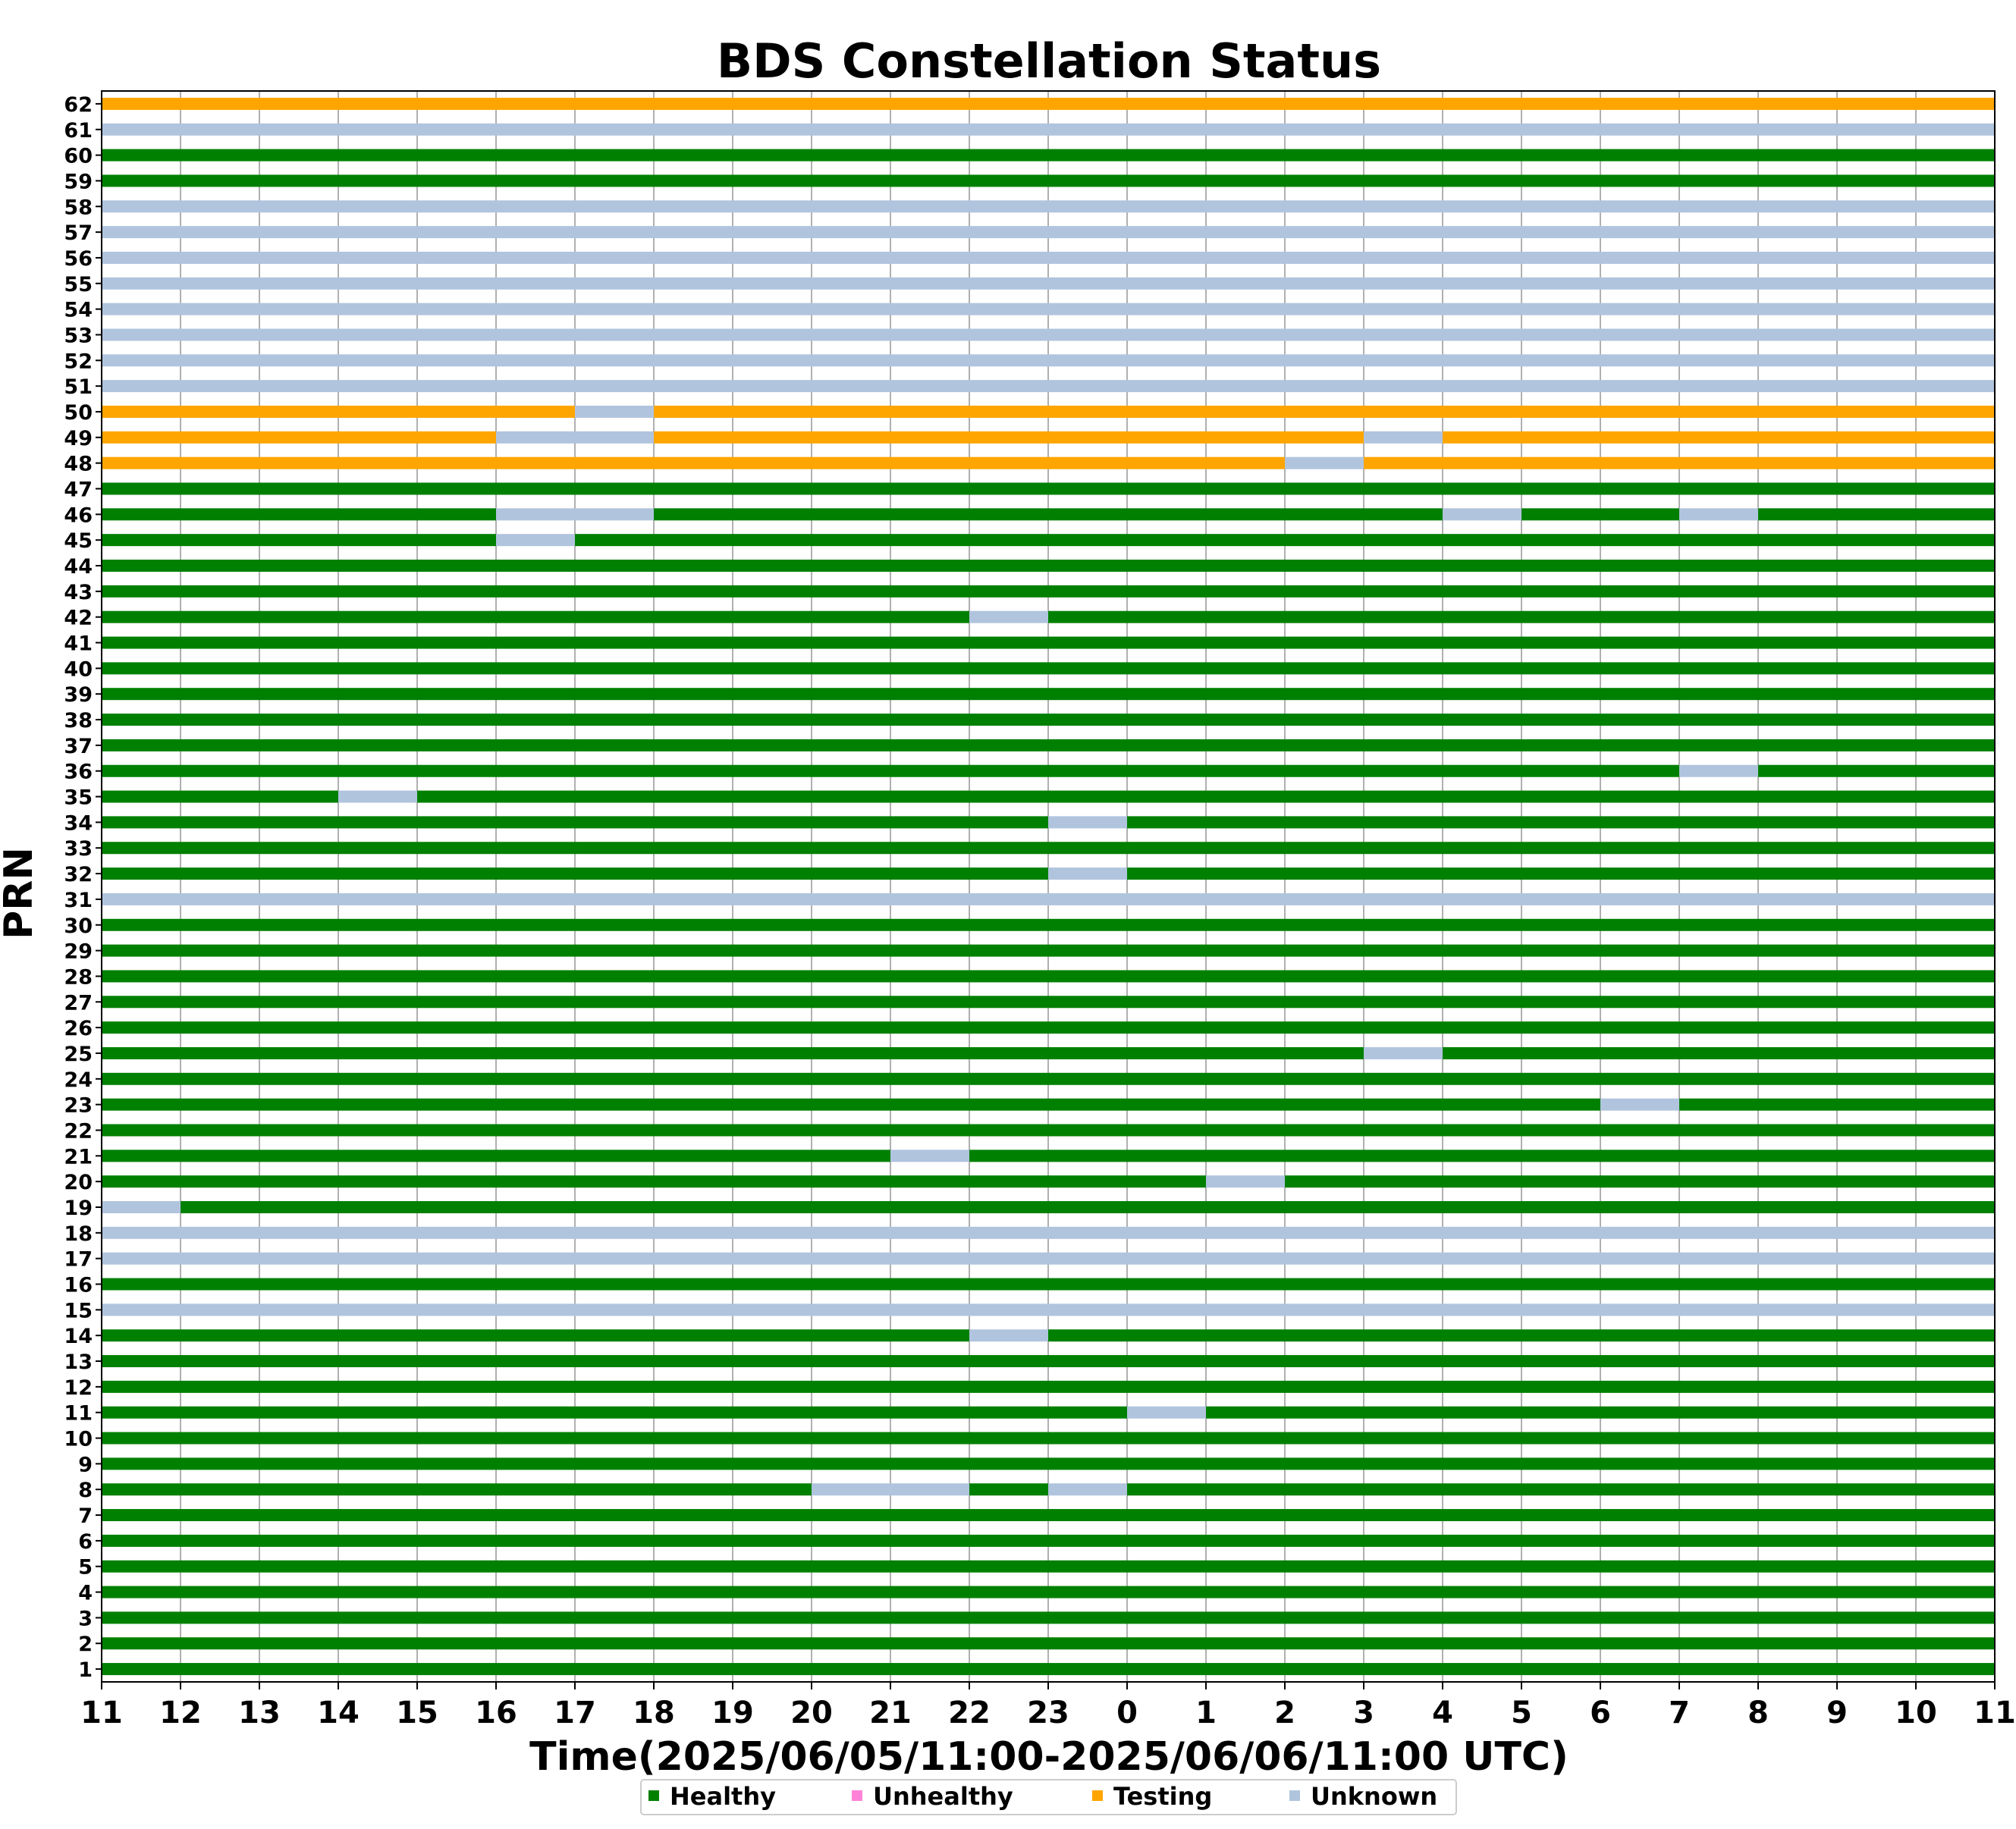 The height and width of the screenshot is (1829, 2016). I want to click on y-tick-label: 8, so click(85, 1490).